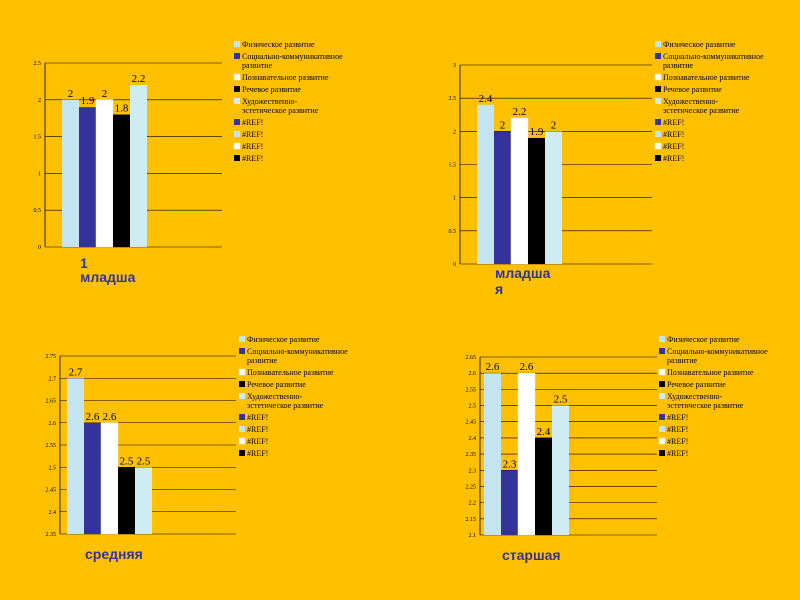  What do you see at coordinates (283, 339) in the screenshot?
I see `legend-entry: Физическое развитие` at bounding box center [283, 339].